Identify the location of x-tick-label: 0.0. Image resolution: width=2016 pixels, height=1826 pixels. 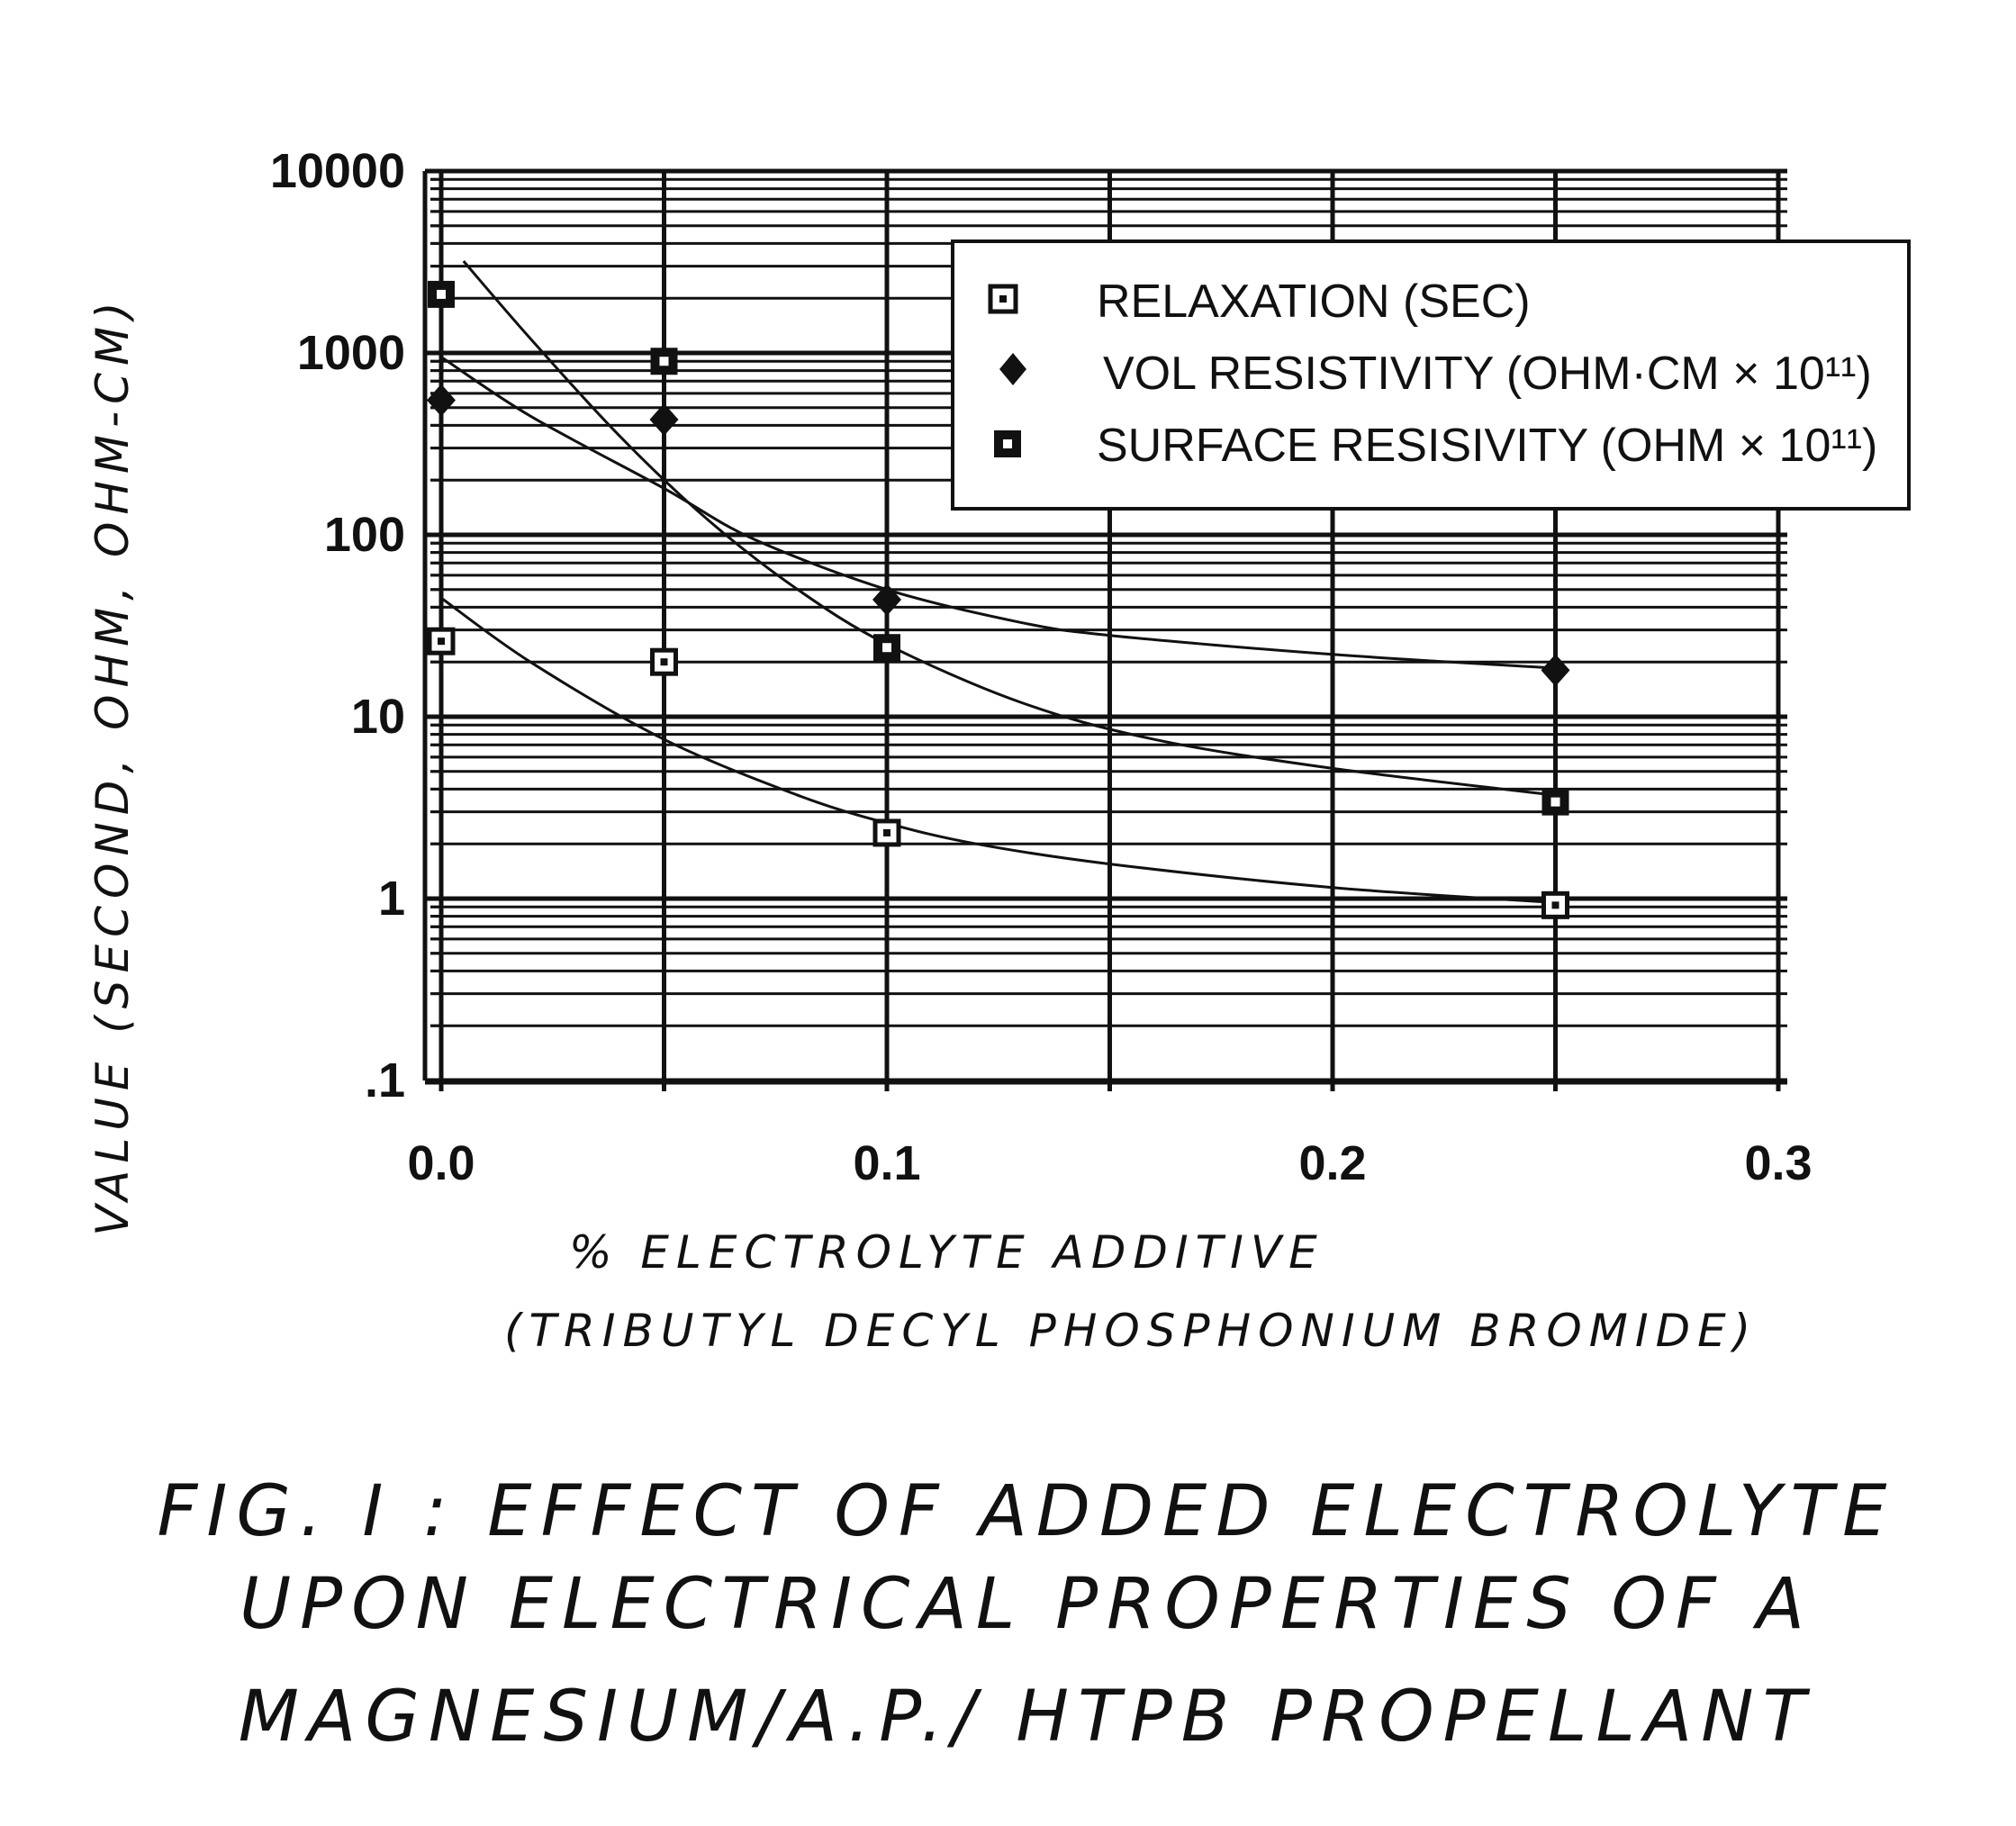
(441, 1163).